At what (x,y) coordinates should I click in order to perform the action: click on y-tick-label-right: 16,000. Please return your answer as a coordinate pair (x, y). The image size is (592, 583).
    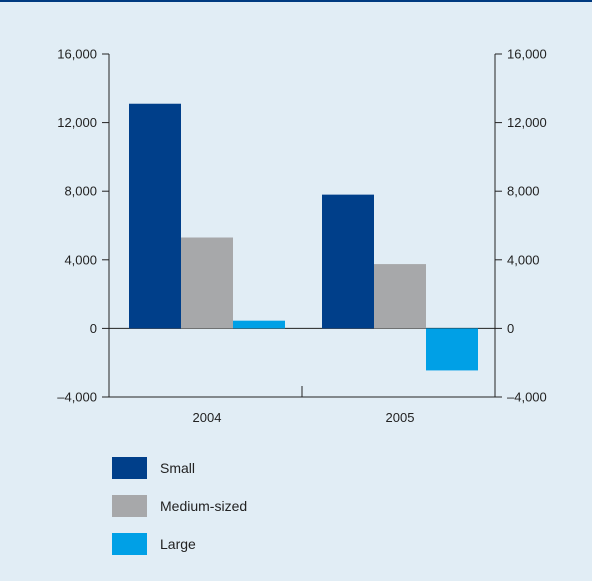
    Looking at the image, I should click on (527, 54).